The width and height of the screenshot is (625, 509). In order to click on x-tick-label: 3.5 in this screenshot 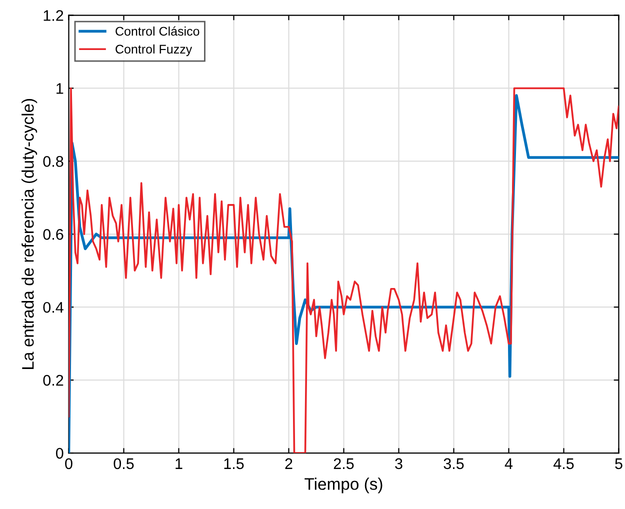, I will do `click(454, 464)`.